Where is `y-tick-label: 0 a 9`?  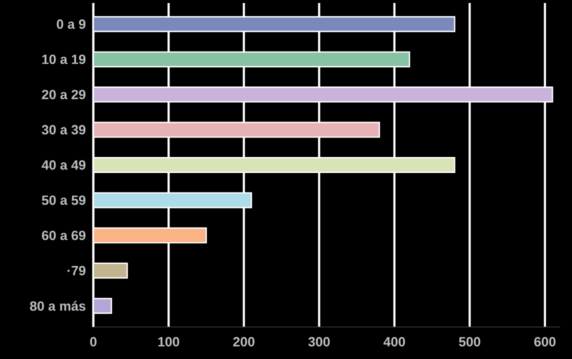
y-tick-label: 0 a 9 is located at coordinates (71, 24).